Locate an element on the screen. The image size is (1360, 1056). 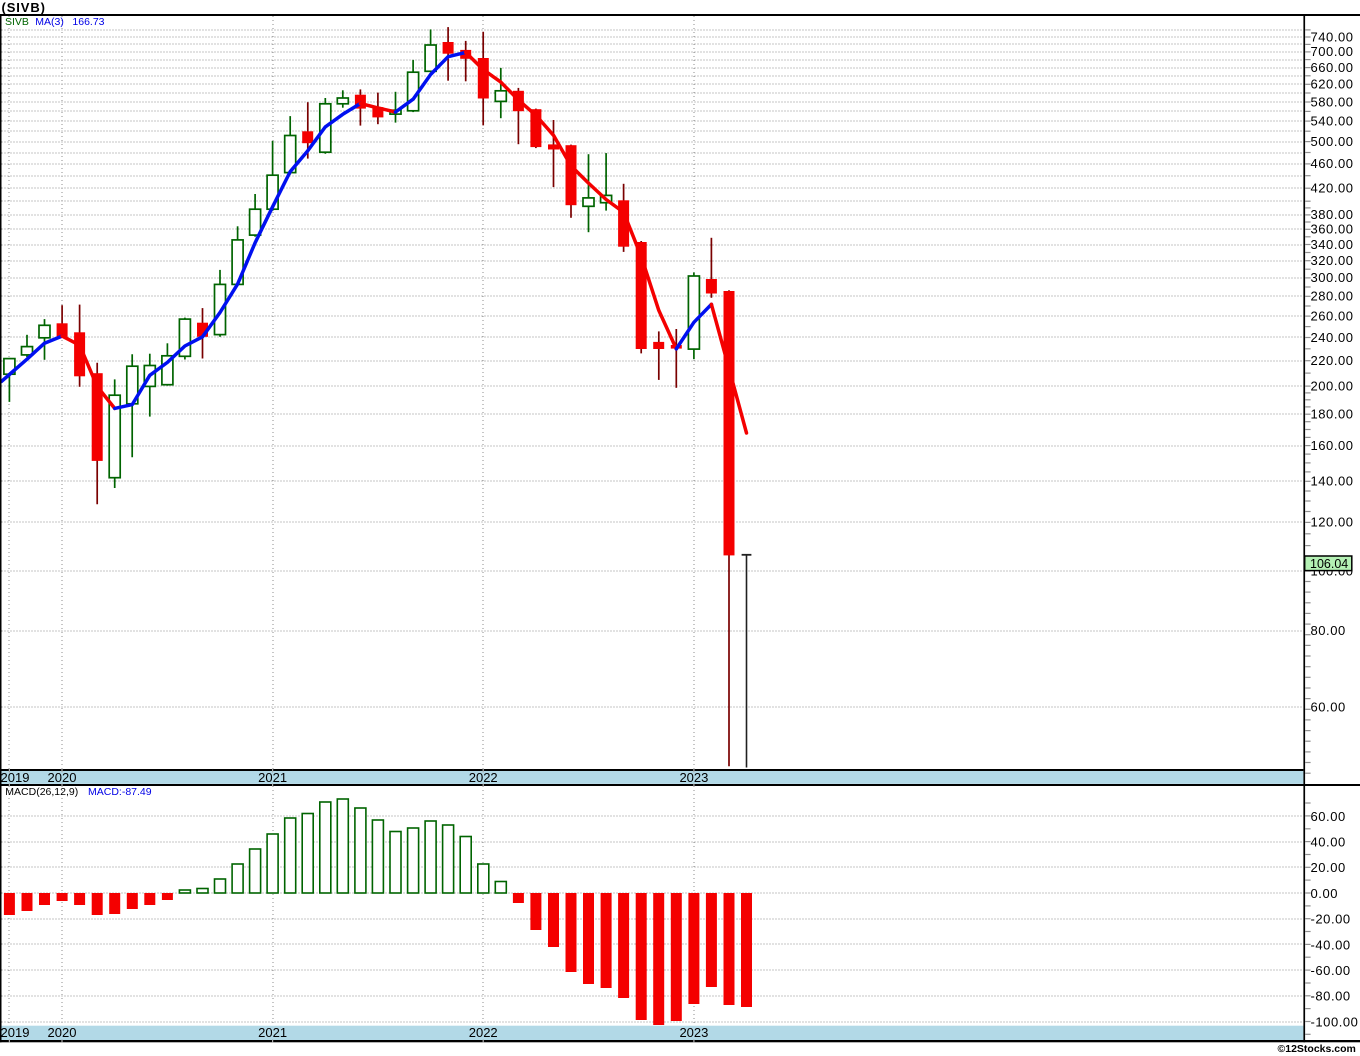
svg-text: 320.00 is located at coordinates (1332, 260).